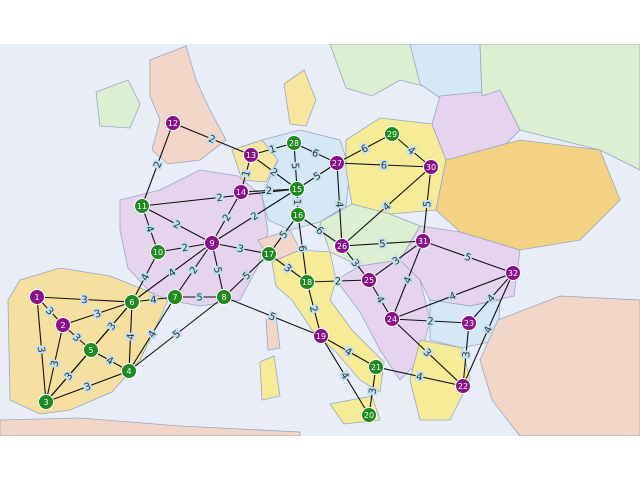  Describe the element at coordinates (173, 123) in the screenshot. I see `node-label: 12` at that location.